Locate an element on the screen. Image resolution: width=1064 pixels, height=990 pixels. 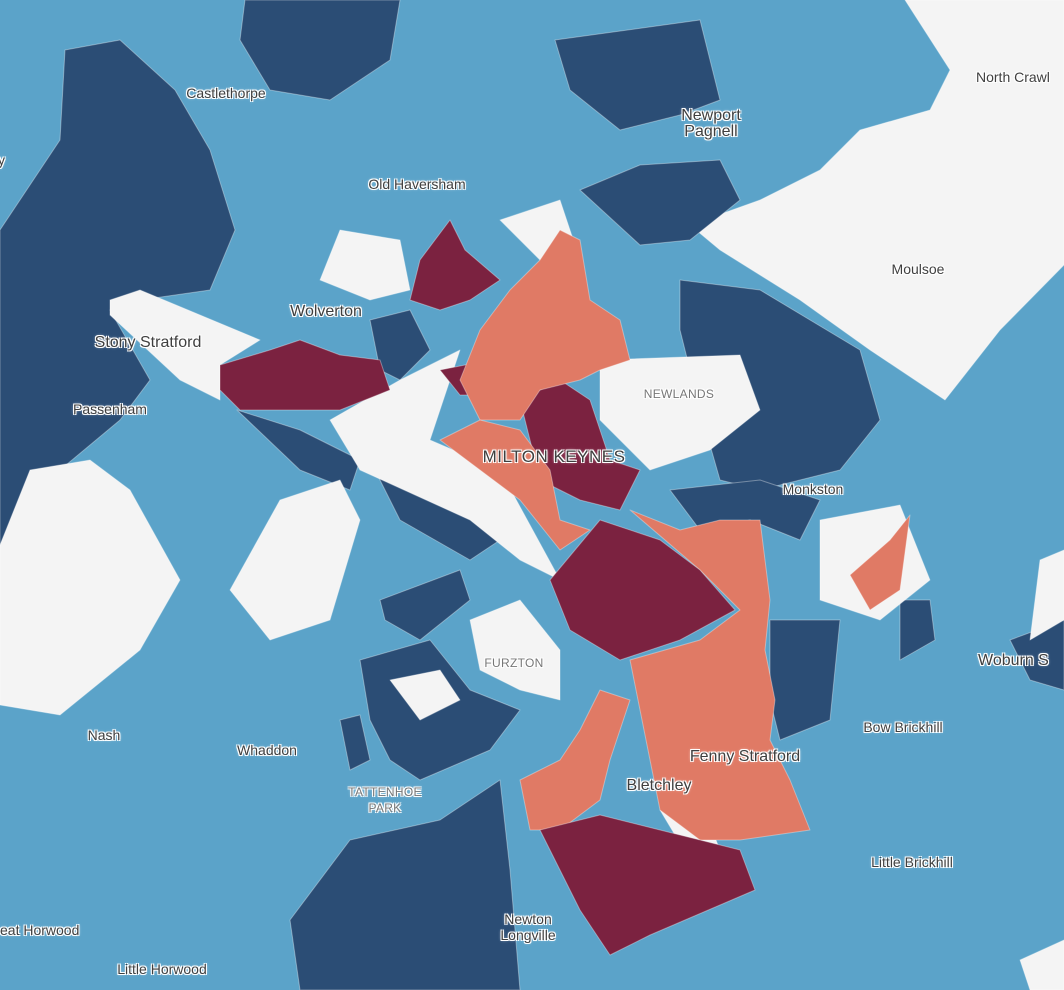
place-label-newton-longville: Newton Longville is located at coordinates (527, 927).